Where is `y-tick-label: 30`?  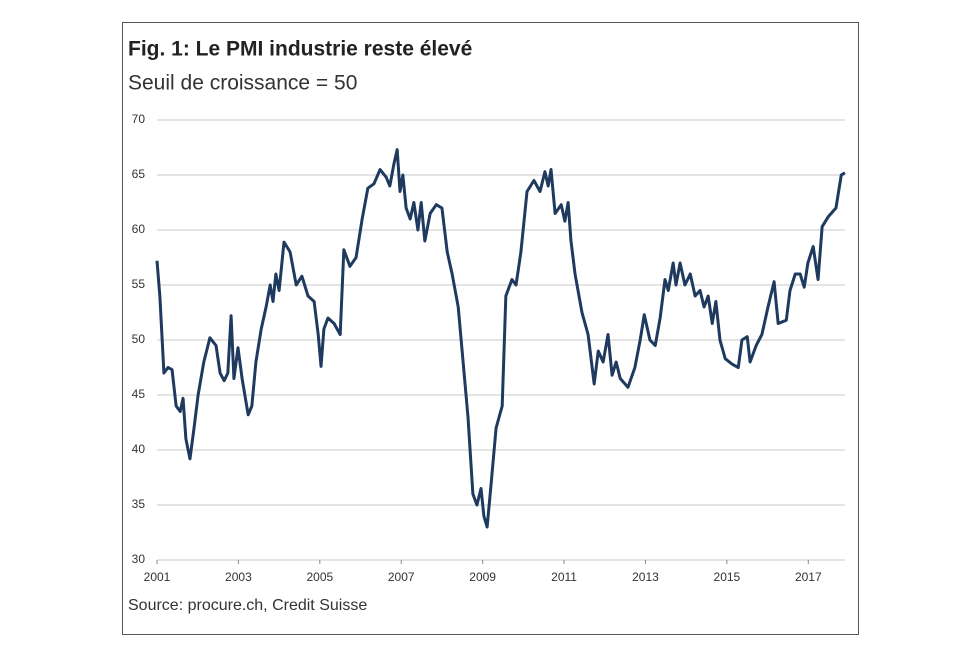 y-tick-label: 30 is located at coordinates (139, 559).